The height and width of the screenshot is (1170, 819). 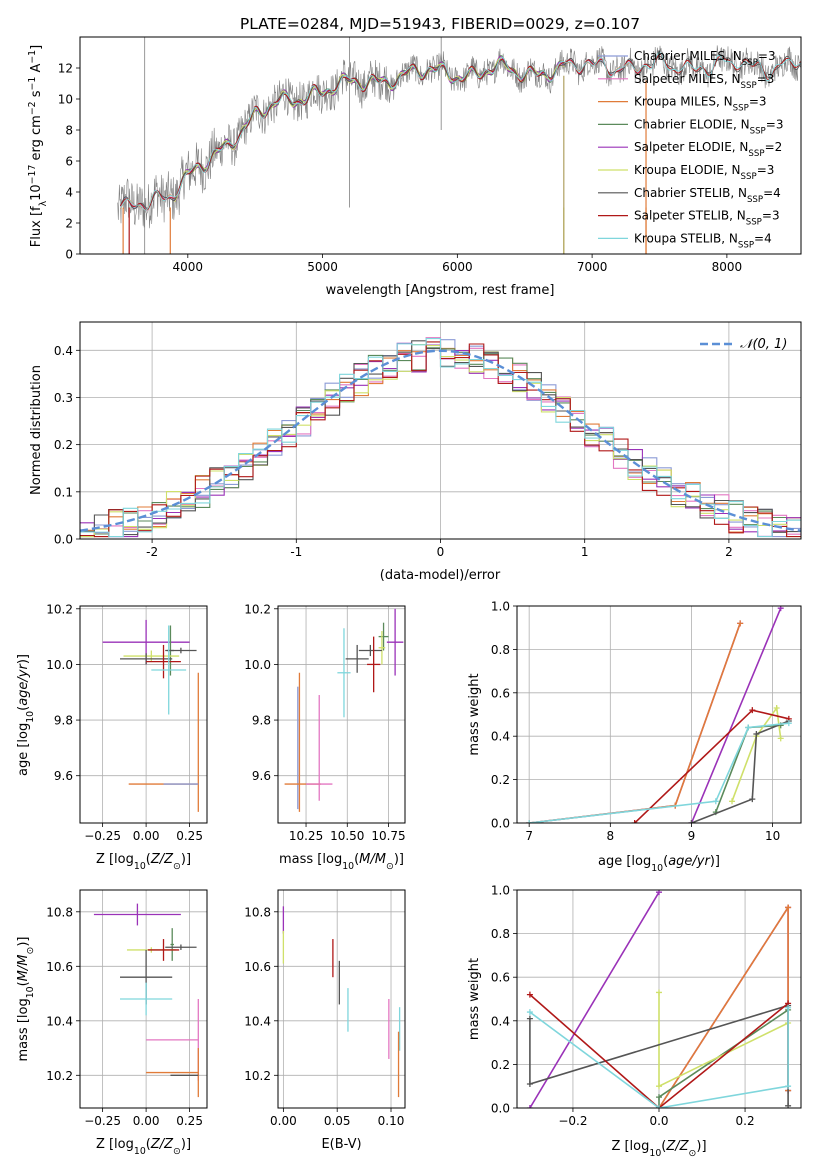 I want to click on legend-entry: Chabrier MILES, NSSP=3, so click(x=705, y=58).